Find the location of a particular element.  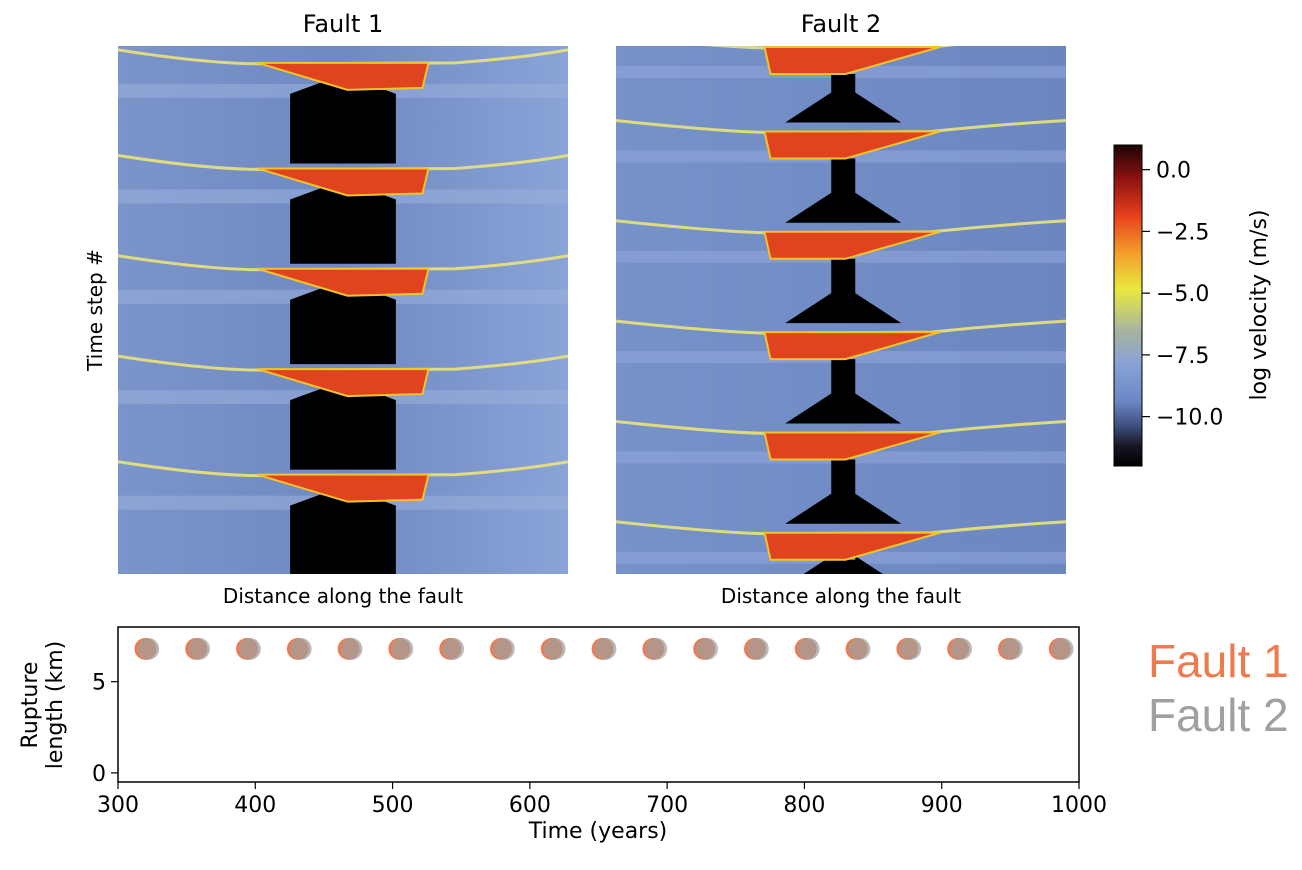

legend-entry-fault-1: Fault 1 is located at coordinates (1218, 661).